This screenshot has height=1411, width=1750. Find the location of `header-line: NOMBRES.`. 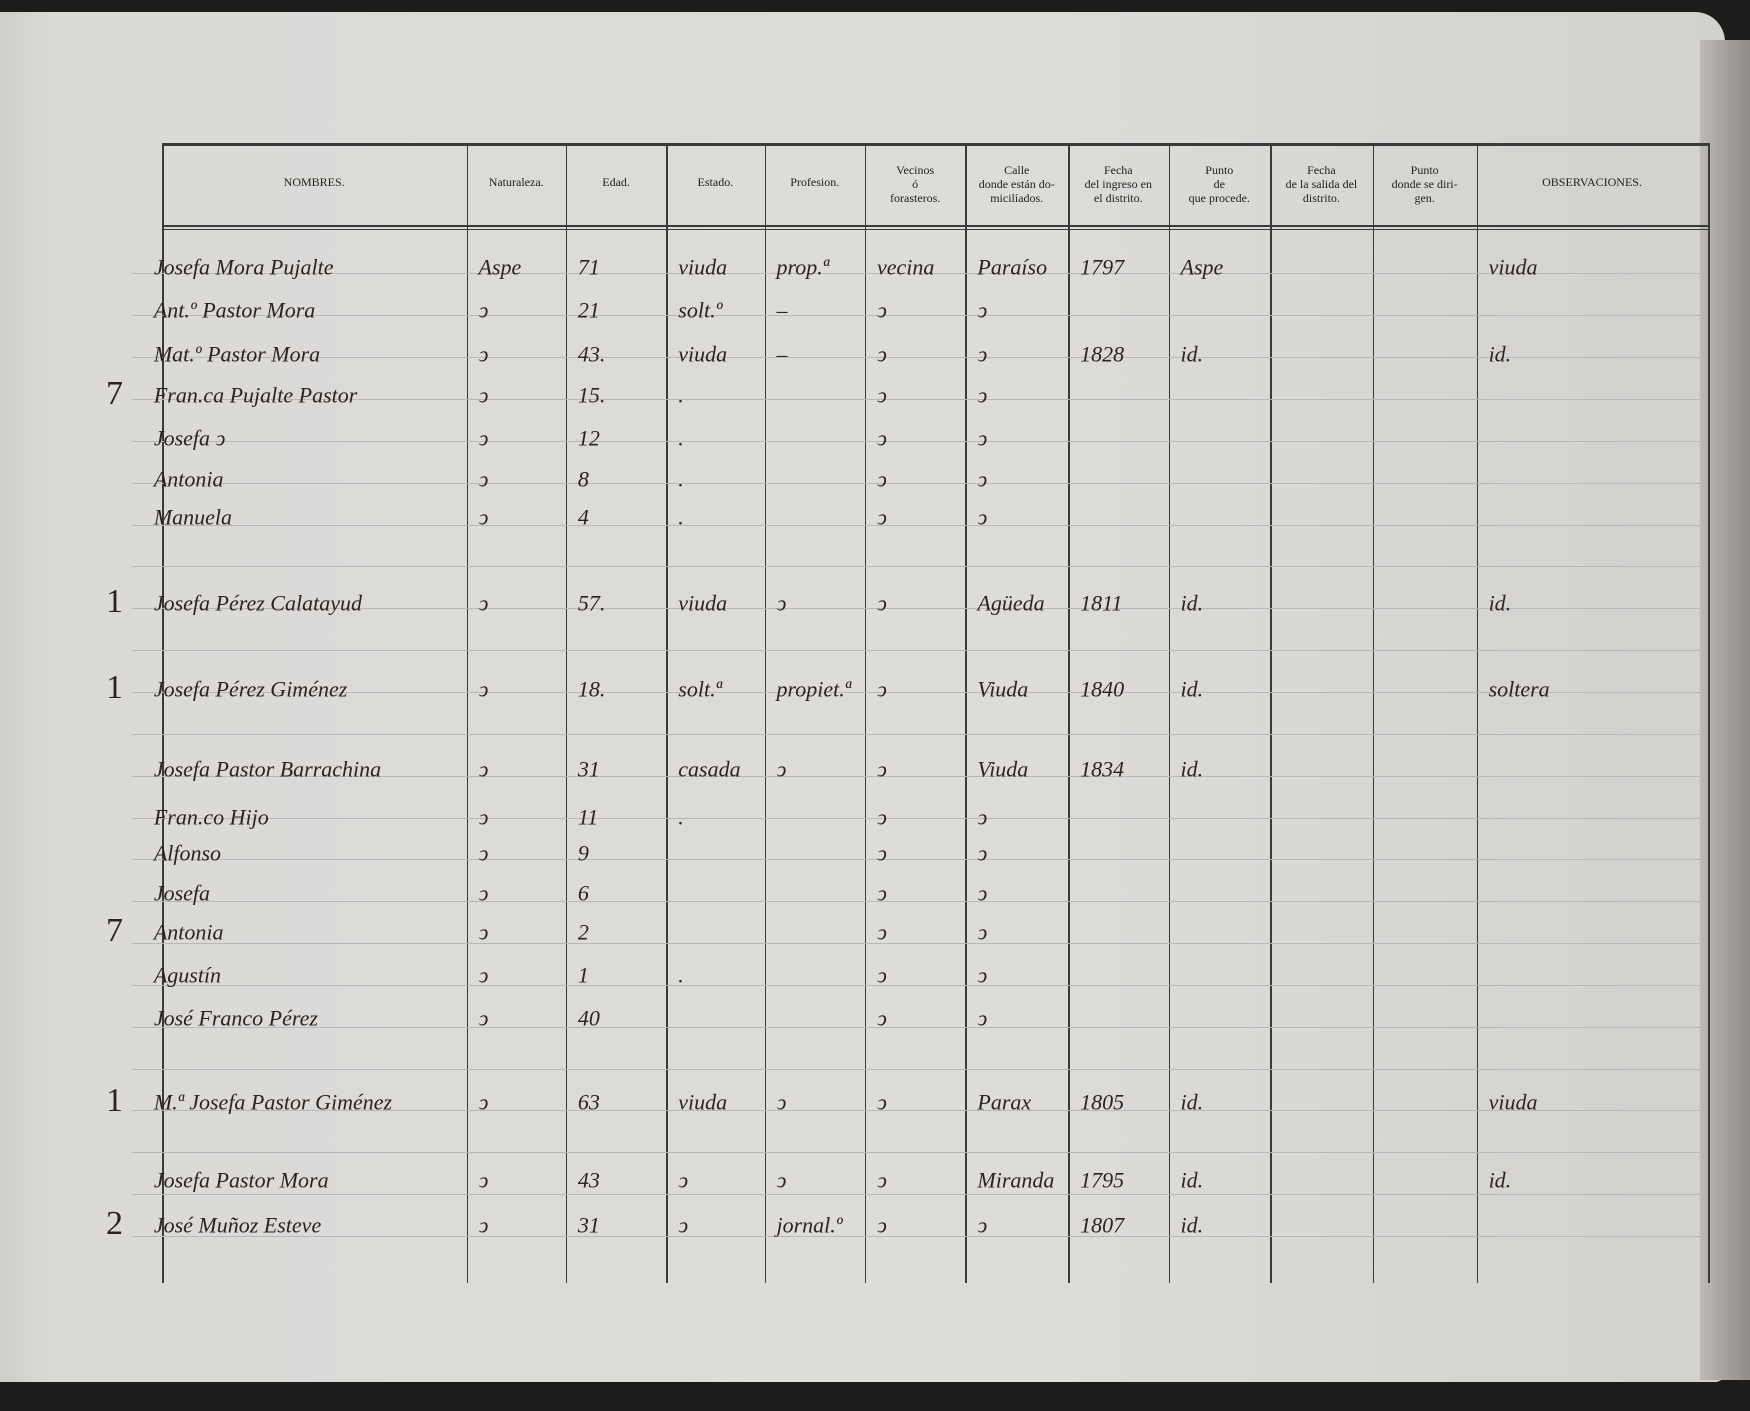

header-line: NOMBRES. is located at coordinates (314, 181).